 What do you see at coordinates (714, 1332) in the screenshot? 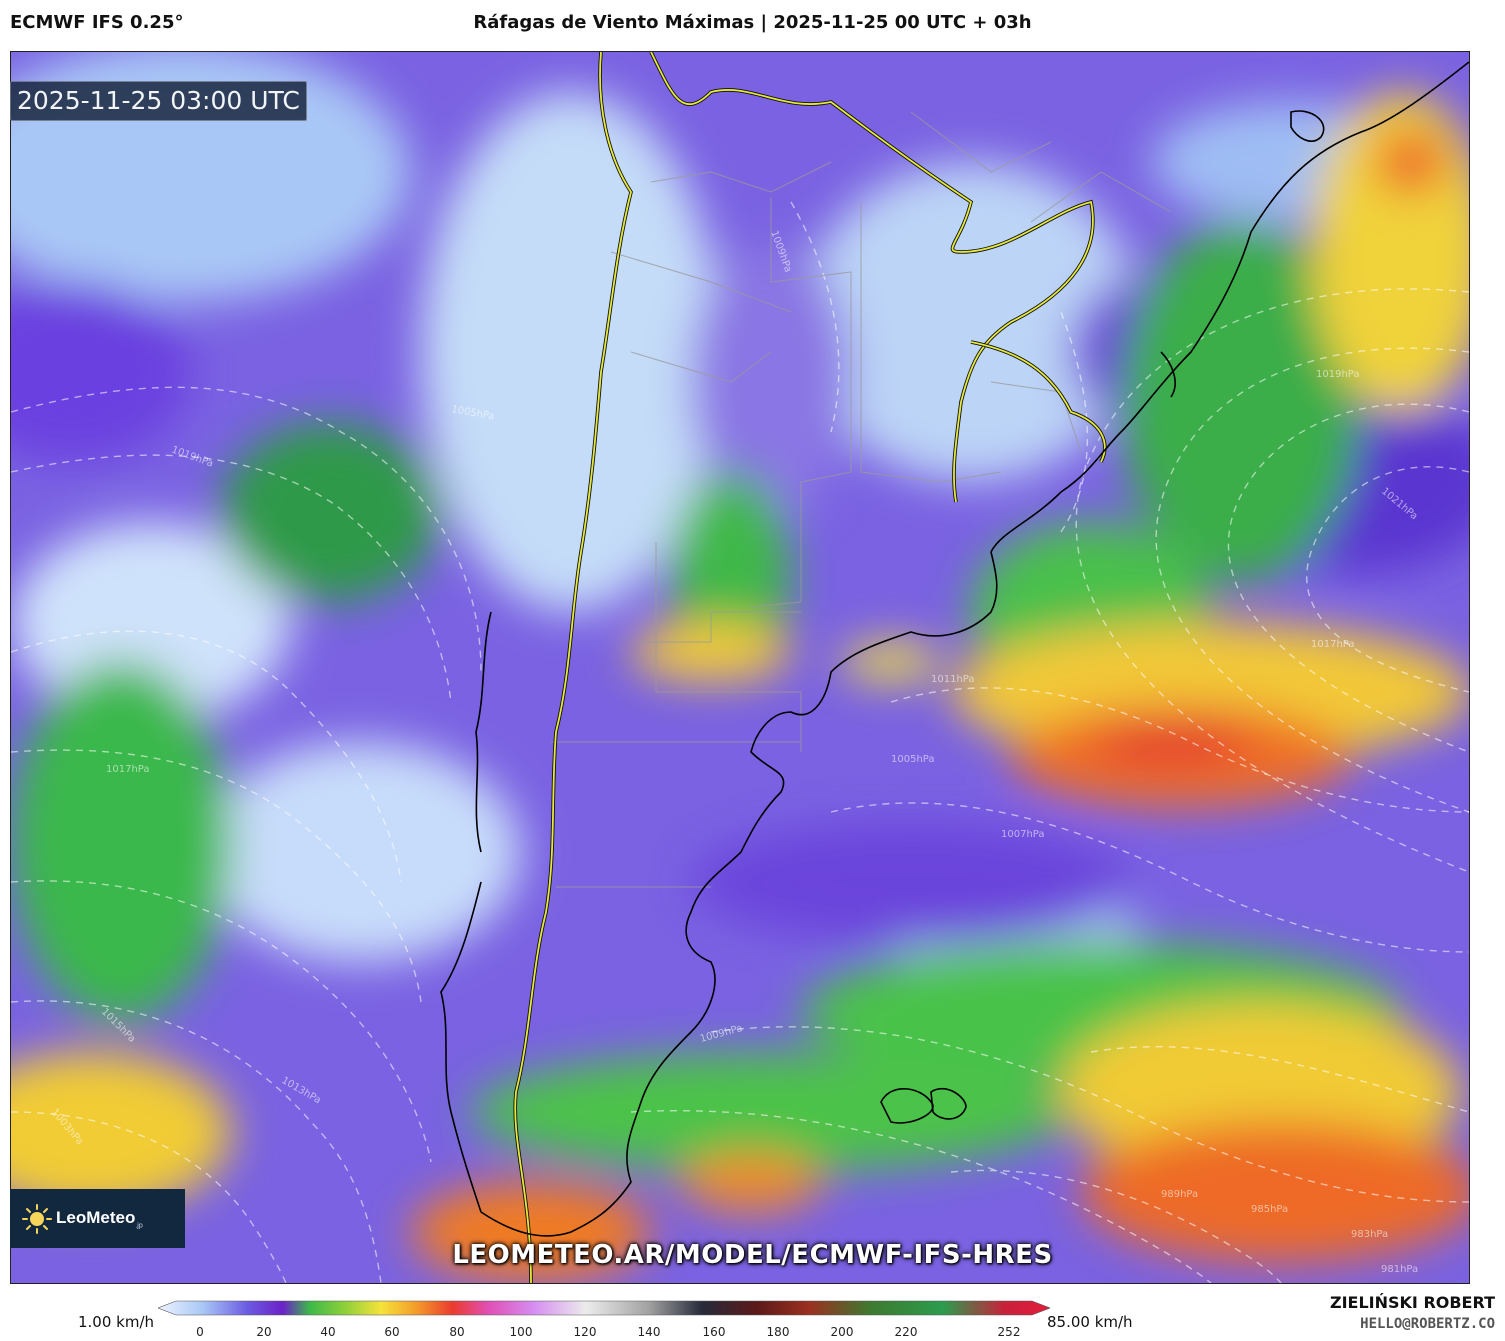
I see `scale-tick: 160` at bounding box center [714, 1332].